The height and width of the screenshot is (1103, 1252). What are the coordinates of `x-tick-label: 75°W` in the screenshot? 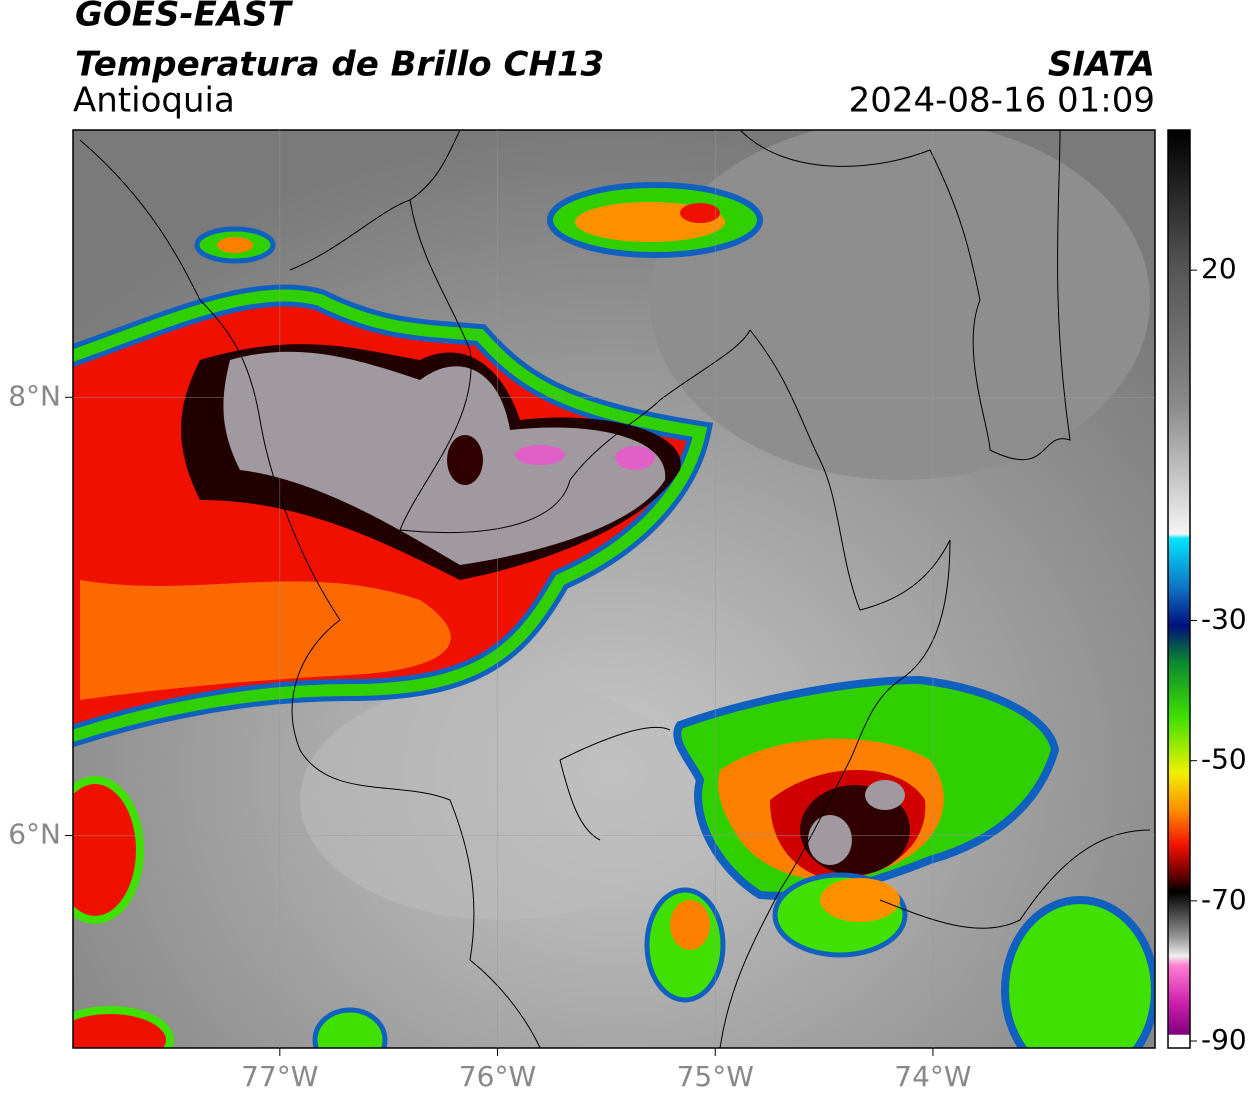 It's located at (715, 1076).